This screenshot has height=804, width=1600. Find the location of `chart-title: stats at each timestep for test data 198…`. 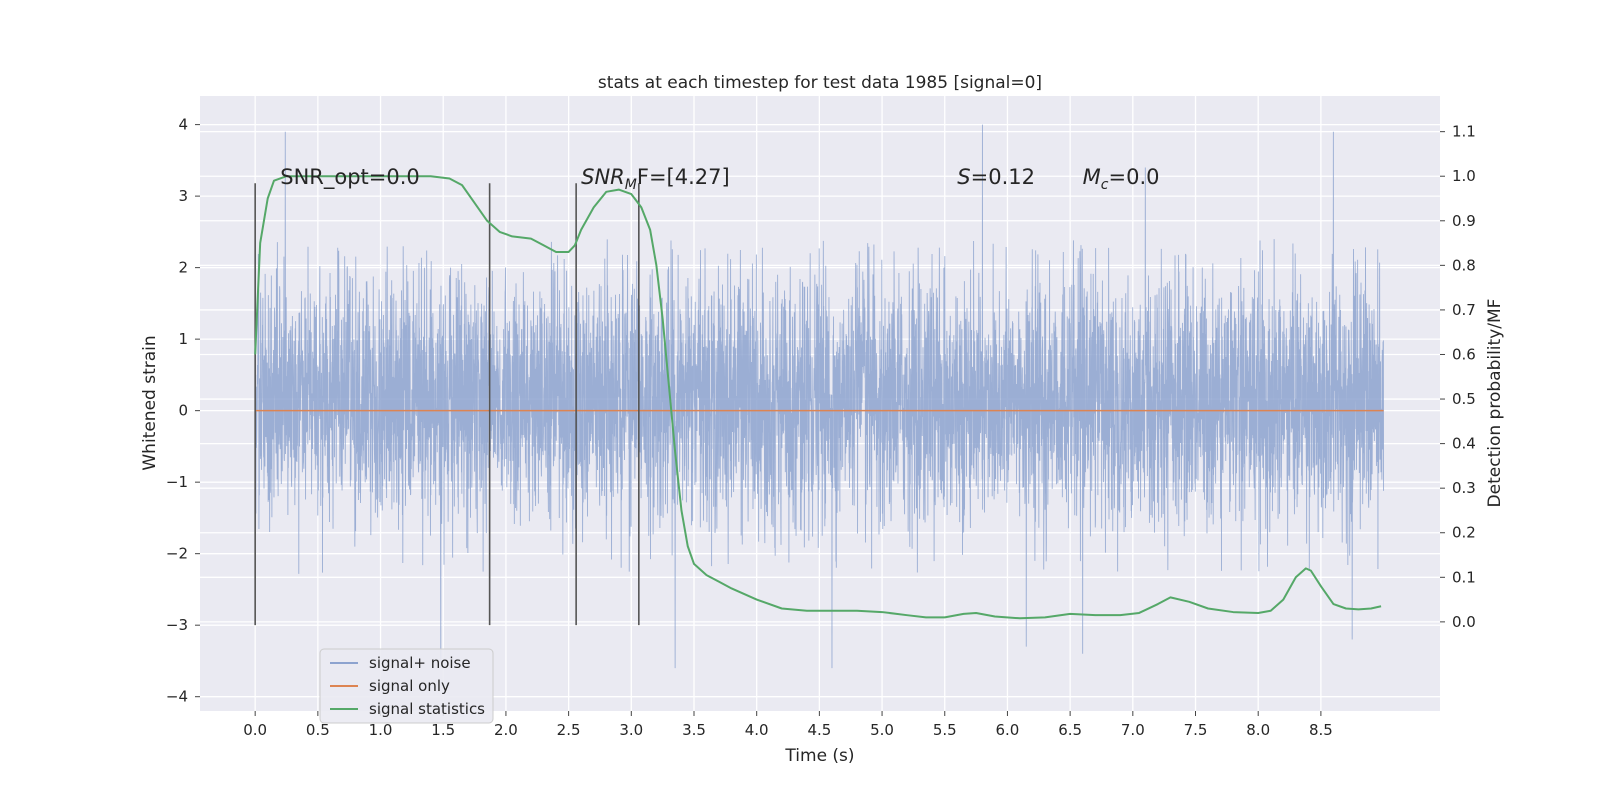

chart-title: stats at each timestep for test data 198… is located at coordinates (820, 83).